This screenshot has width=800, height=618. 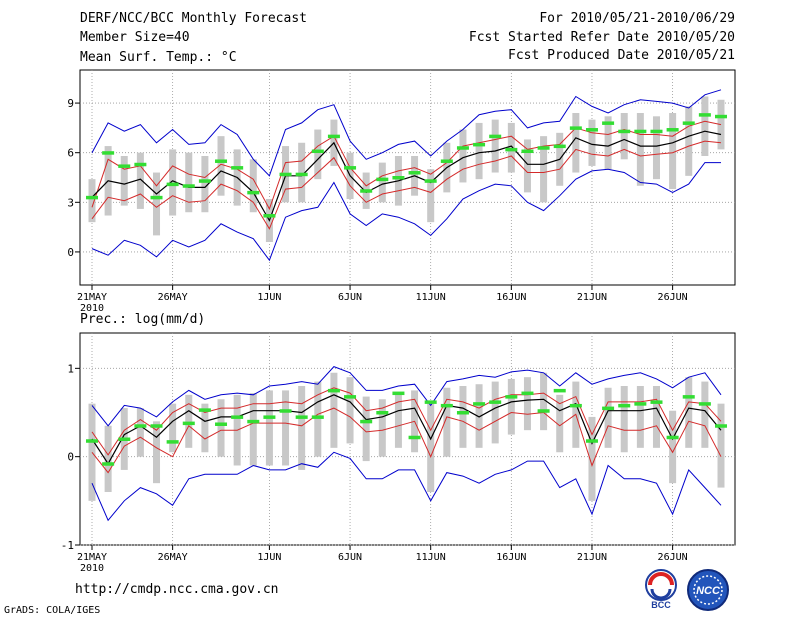 What do you see at coordinates (70, 153) in the screenshot?
I see `y-tick-label: 6` at bounding box center [70, 153].